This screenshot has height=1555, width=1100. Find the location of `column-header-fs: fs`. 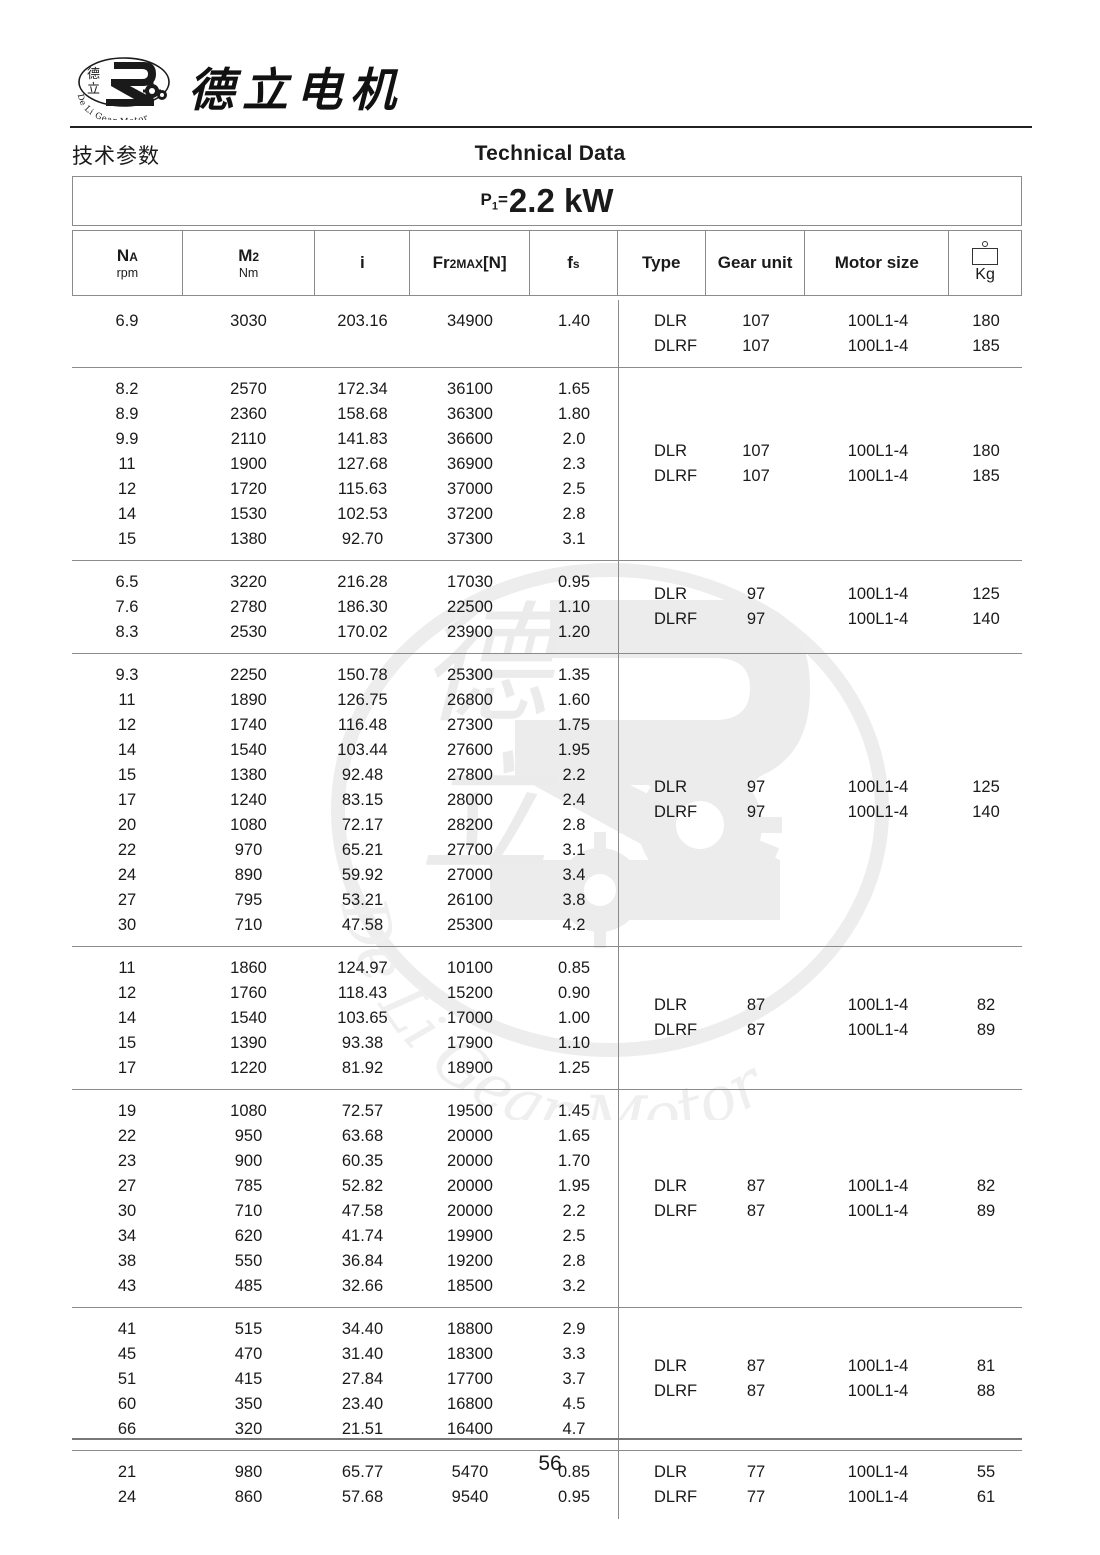

column-header-fs: fs is located at coordinates (574, 263).